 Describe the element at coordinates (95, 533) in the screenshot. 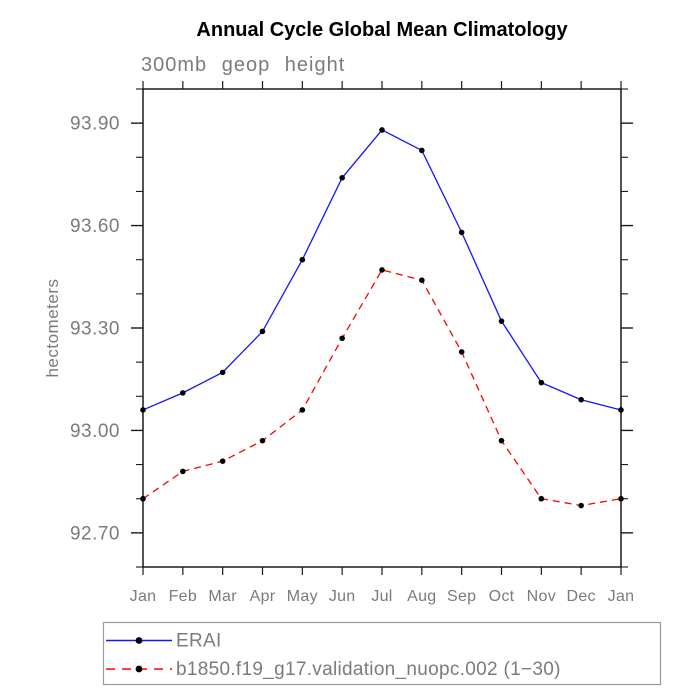

I see `y-tick-label: 92.70` at that location.